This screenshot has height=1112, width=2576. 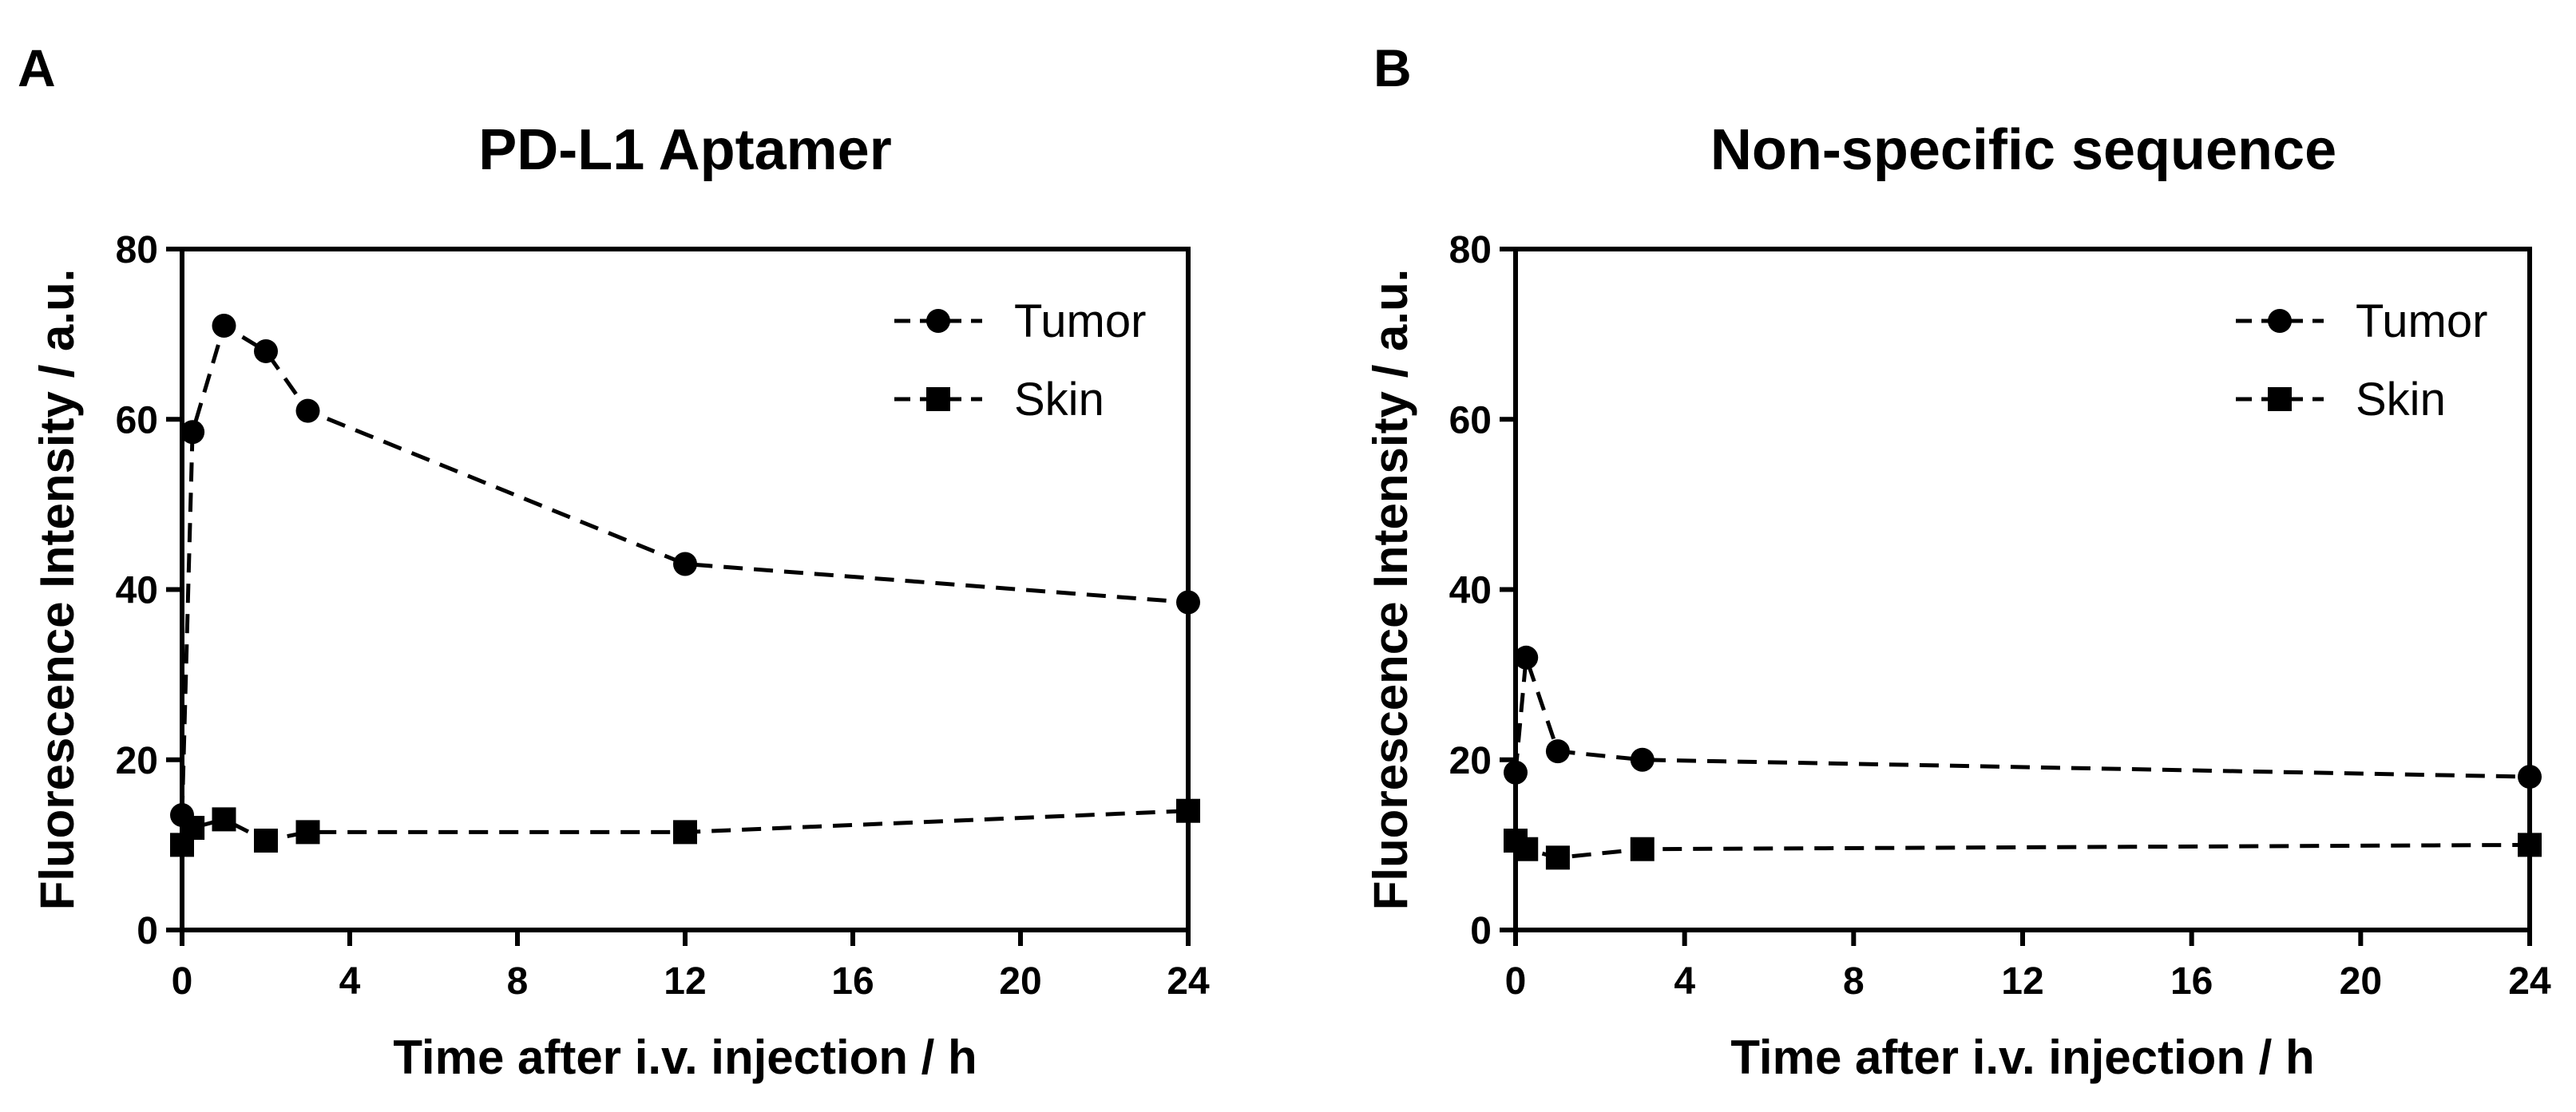 I want to click on series-line-skin, so click(x=2022, y=849).